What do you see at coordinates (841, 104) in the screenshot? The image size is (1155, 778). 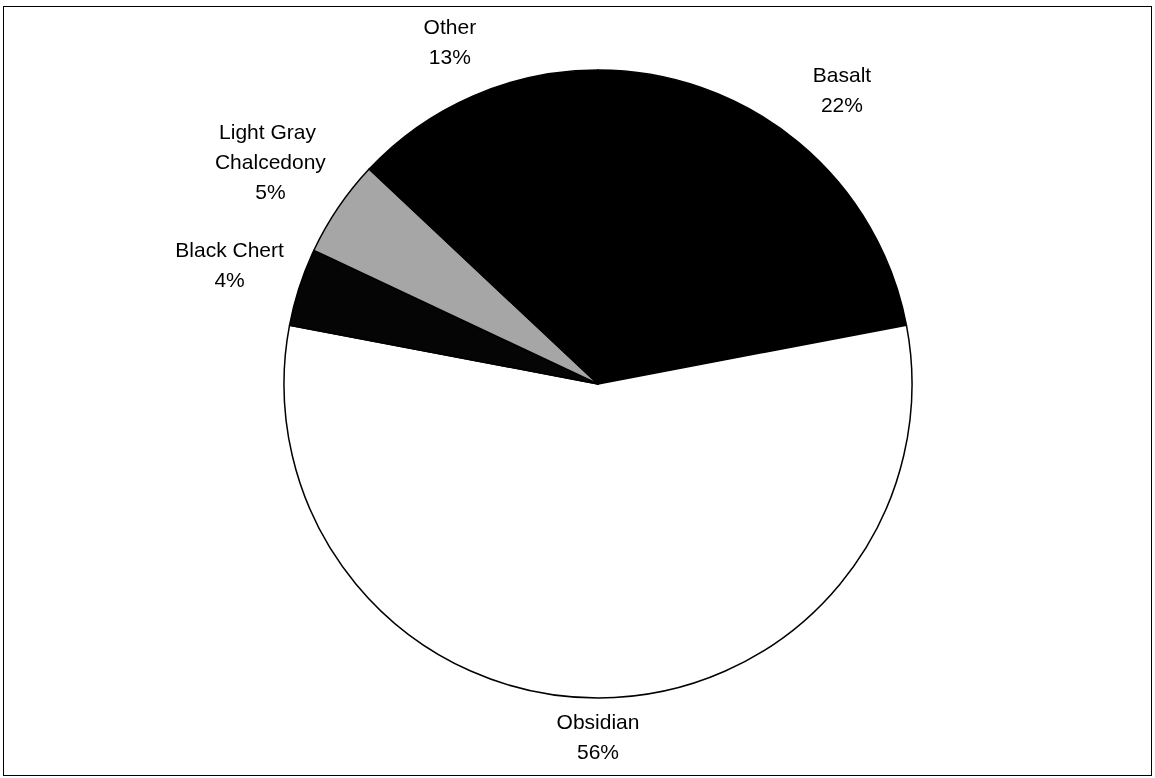 I see `data-label: 22%` at bounding box center [841, 104].